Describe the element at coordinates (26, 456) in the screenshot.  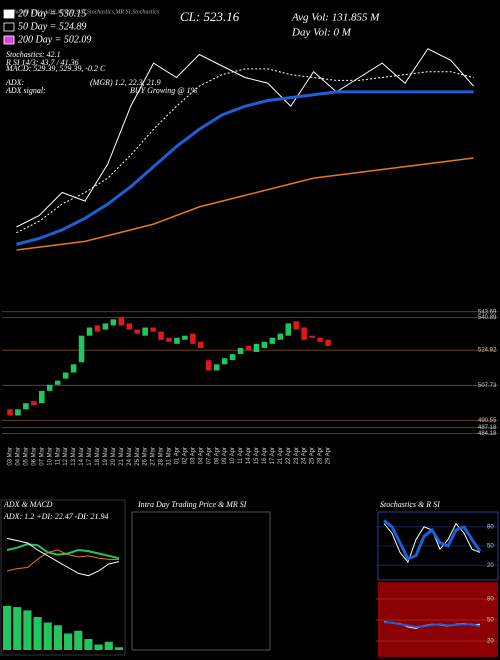
I see `x-tick-label: 05 Mar` at that location.